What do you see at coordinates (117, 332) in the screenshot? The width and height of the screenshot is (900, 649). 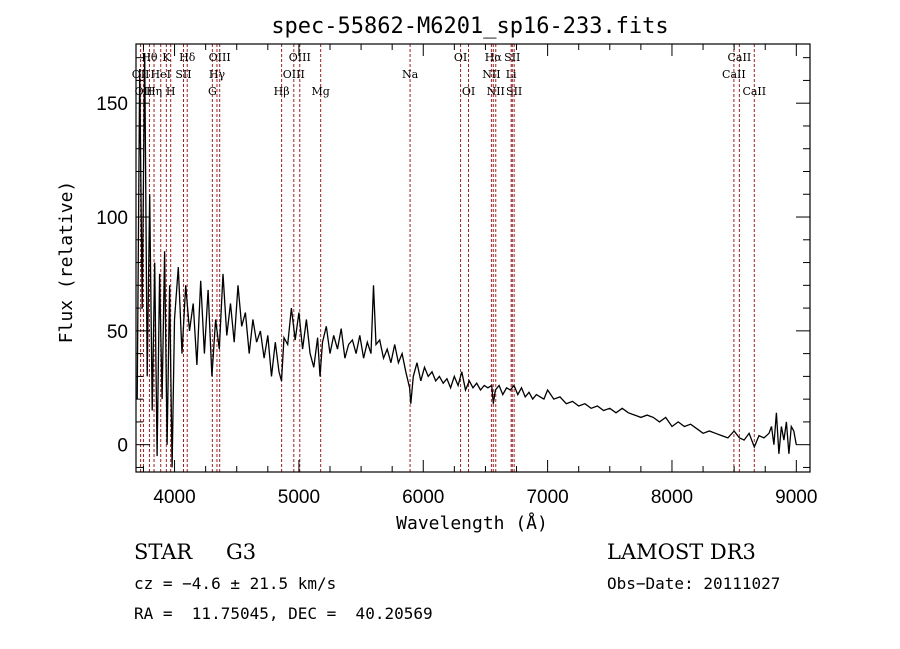 I see `y-tick-label: 50` at bounding box center [117, 332].